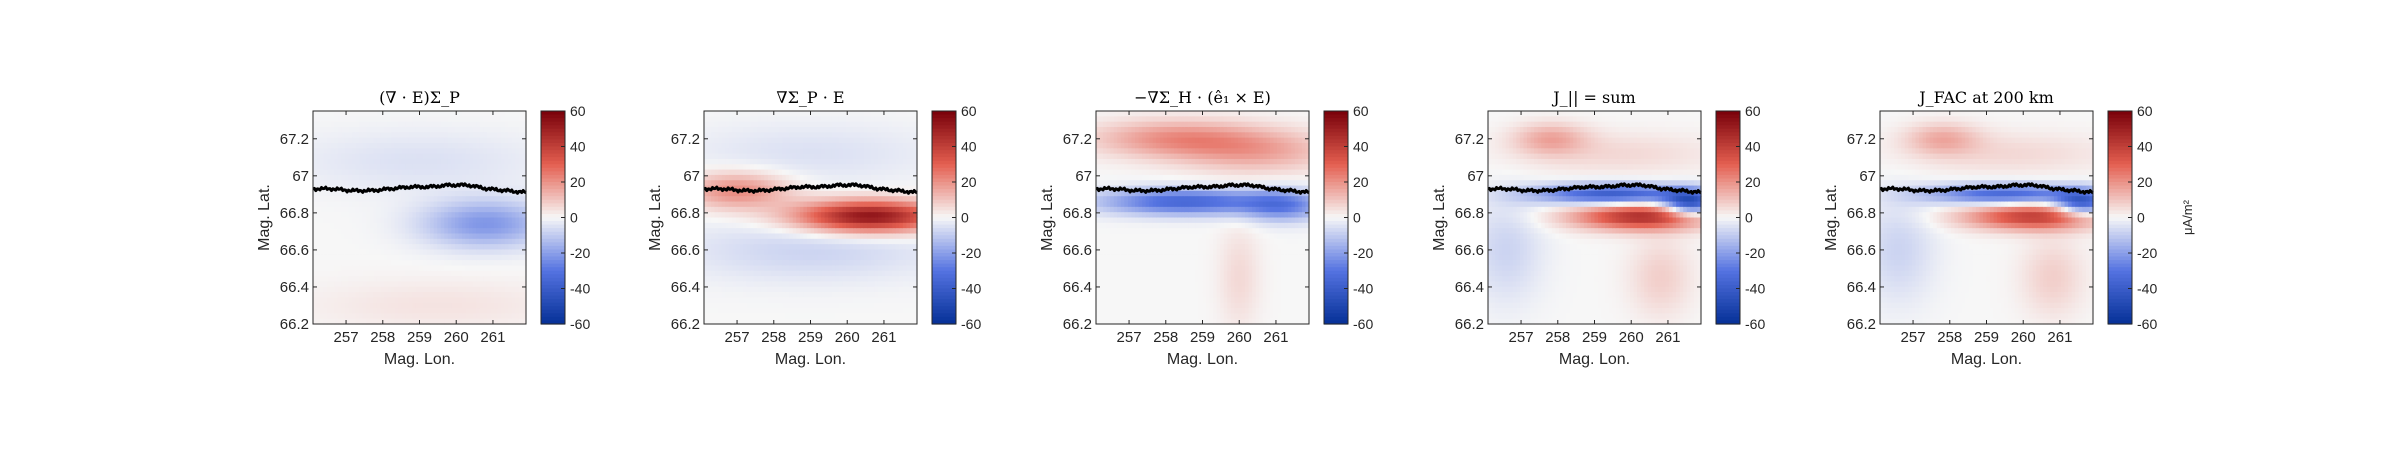  Describe the element at coordinates (773, 337) in the screenshot. I see `x-tick-label: 258` at that location.